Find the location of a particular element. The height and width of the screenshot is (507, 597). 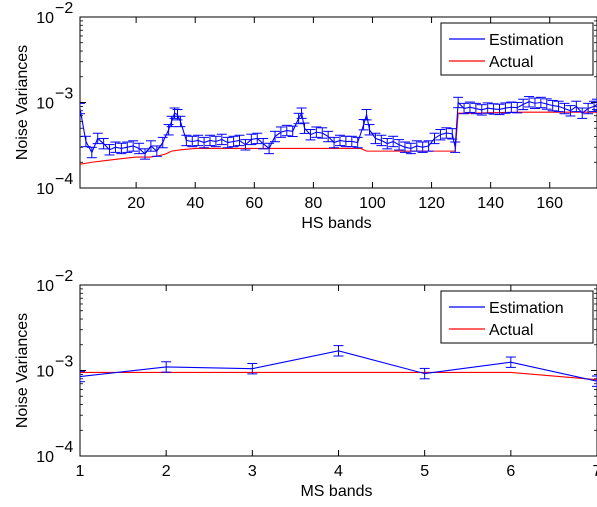

x-tick-label: 100 is located at coordinates (372, 203).